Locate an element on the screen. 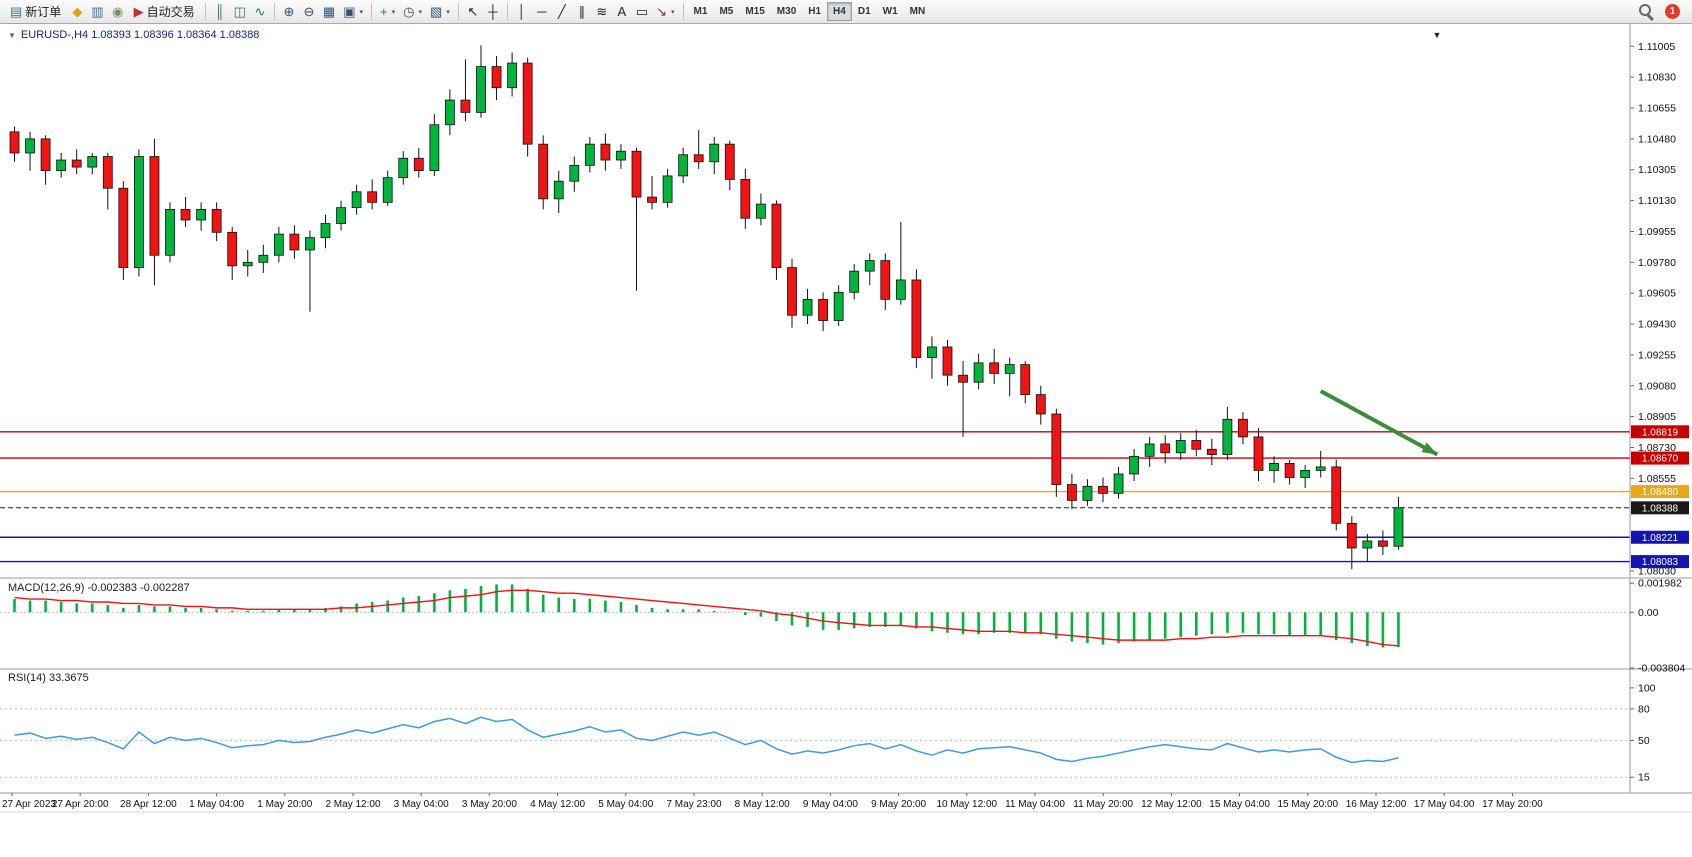 The height and width of the screenshot is (857, 1692). search-icon is located at coordinates (1646, 12).